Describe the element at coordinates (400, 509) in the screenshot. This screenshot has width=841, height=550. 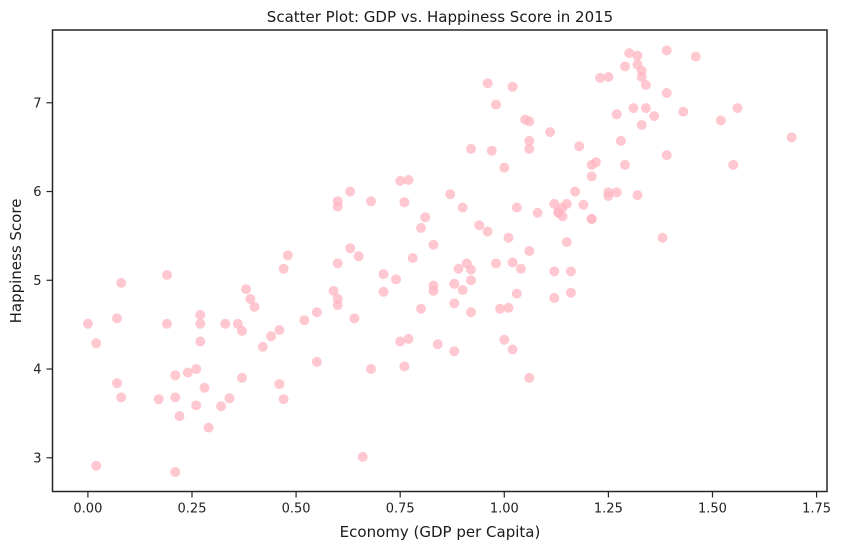
I see `x-tick-label: 0.75` at that location.